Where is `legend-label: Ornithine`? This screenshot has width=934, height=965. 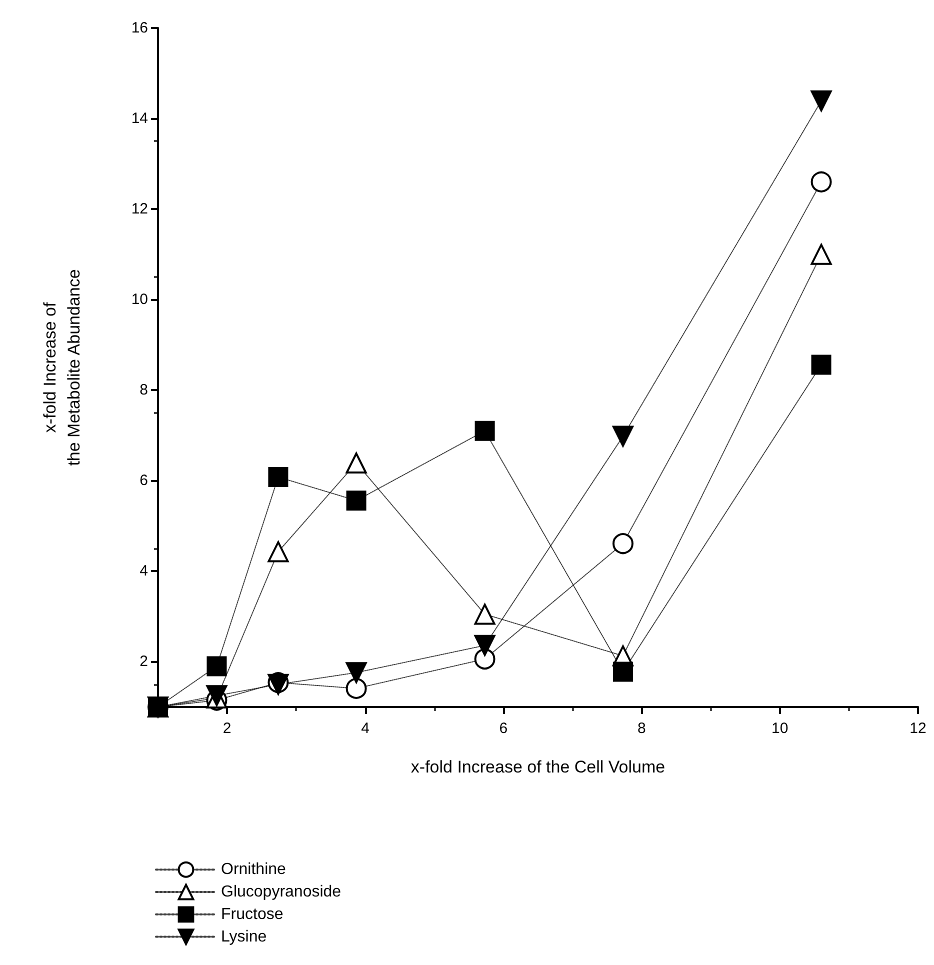 legend-label: Ornithine is located at coordinates (253, 869).